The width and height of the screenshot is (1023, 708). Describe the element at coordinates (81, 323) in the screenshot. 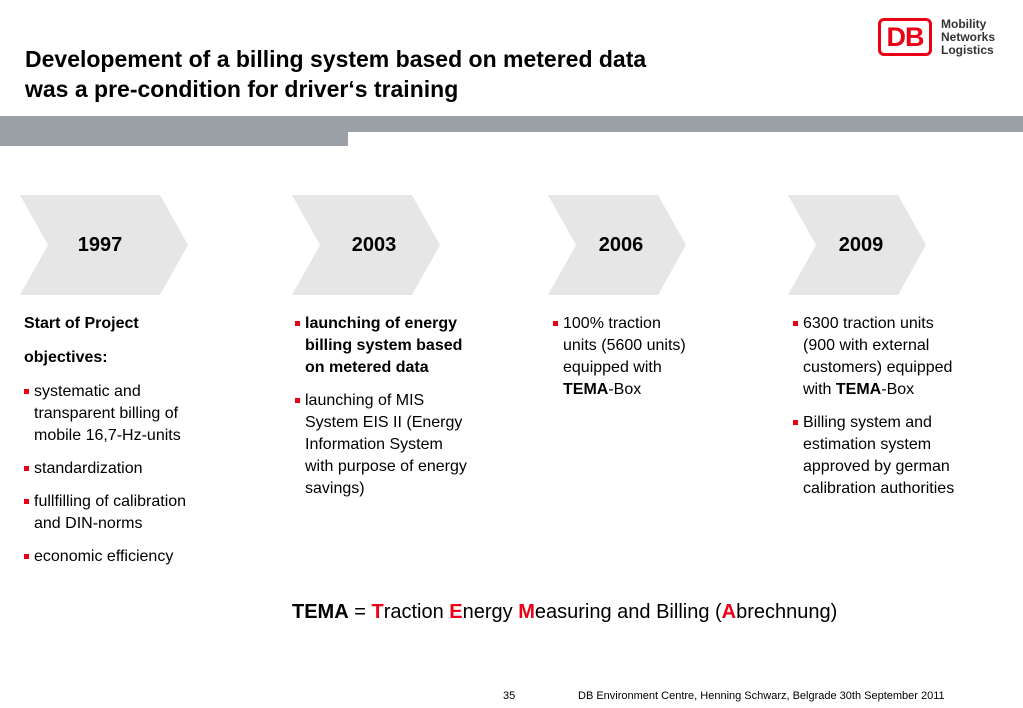

I see `col-heading-start: Start of Project` at that location.